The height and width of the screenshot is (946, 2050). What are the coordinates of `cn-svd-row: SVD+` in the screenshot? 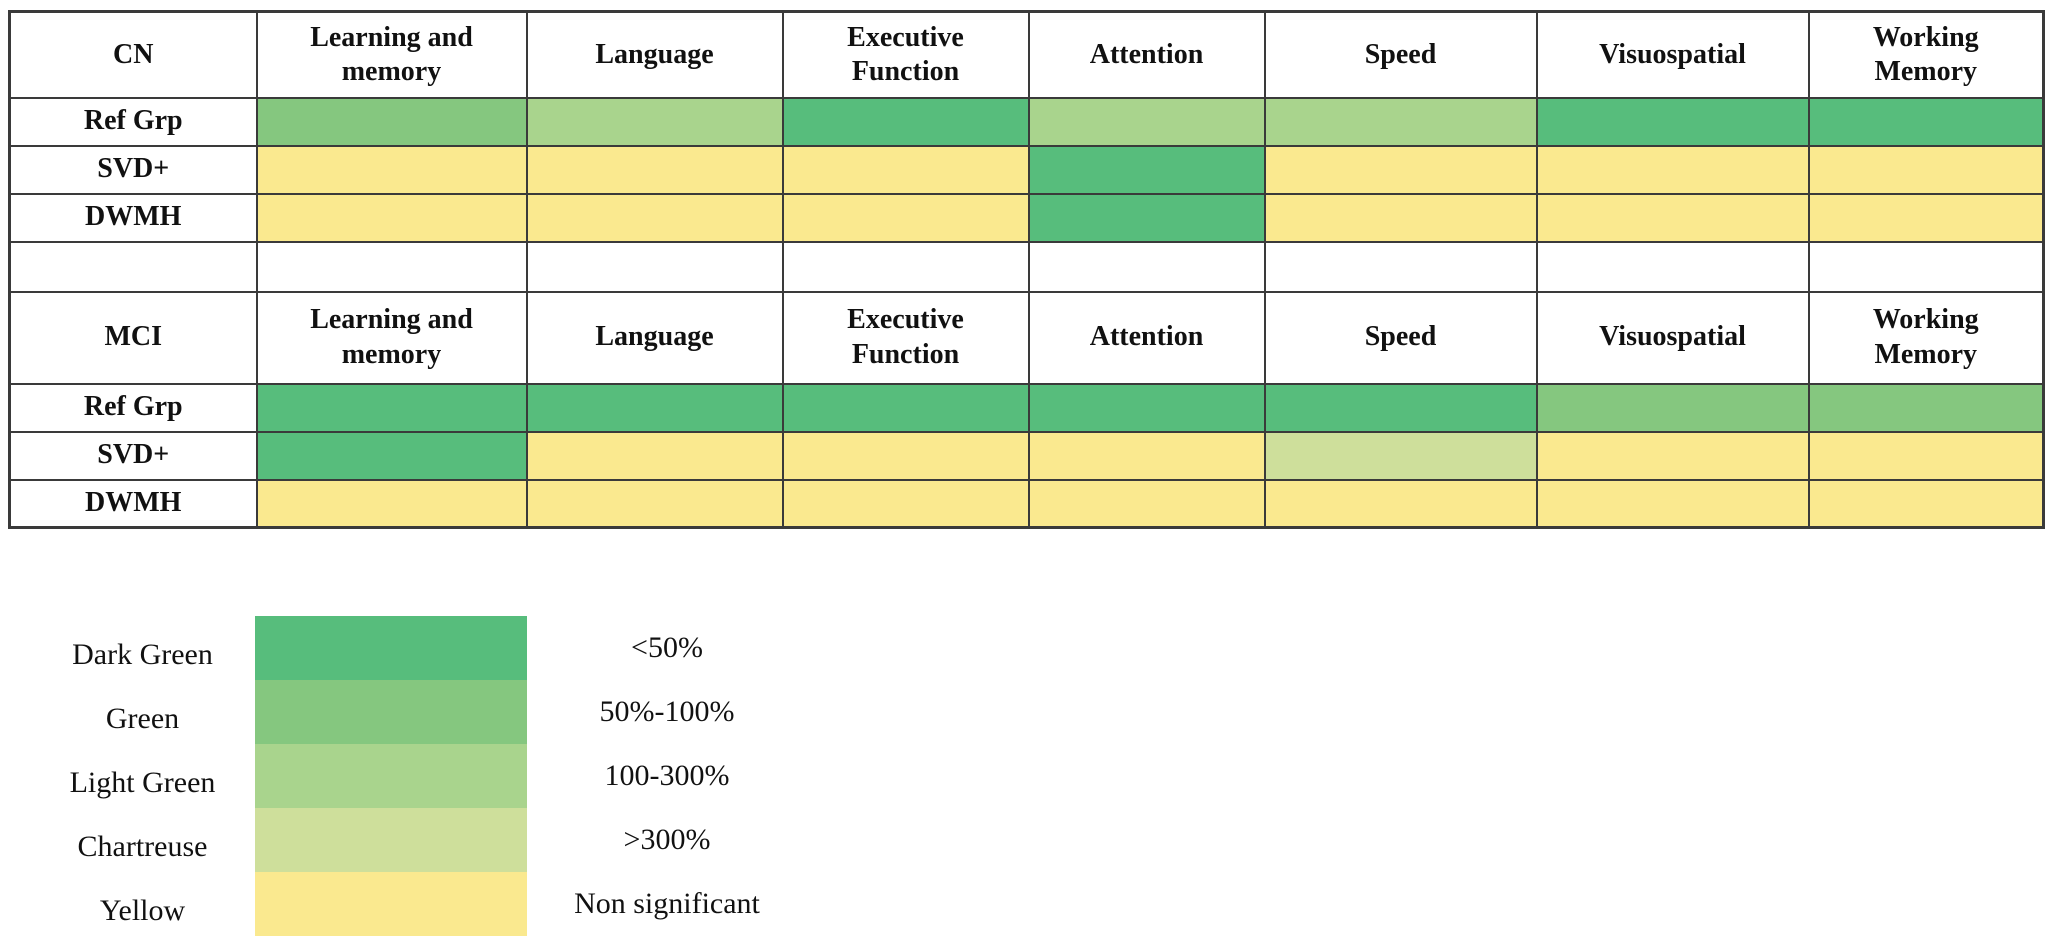 It's located at (1026, 169).